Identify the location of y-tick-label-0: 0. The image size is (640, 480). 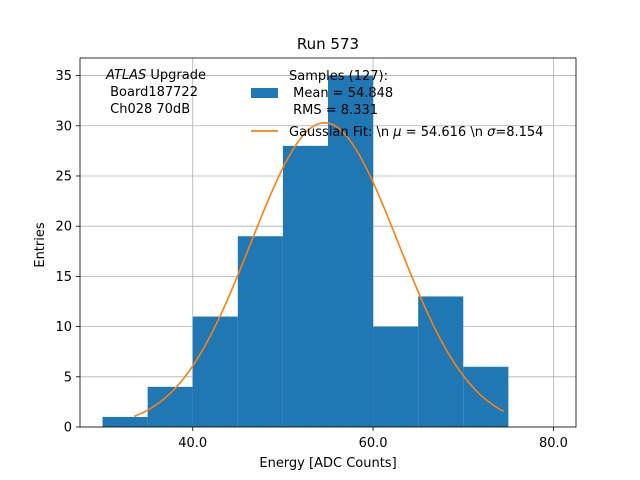
(68, 428).